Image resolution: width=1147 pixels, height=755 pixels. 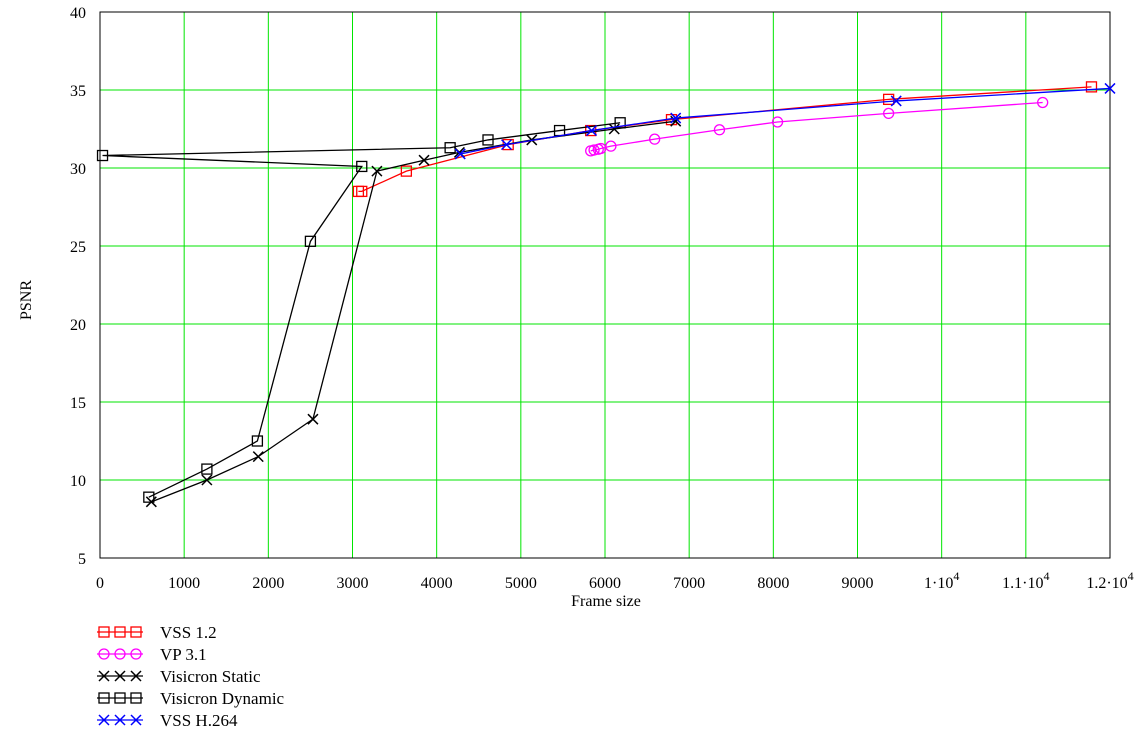 I want to click on y-tick-label: 10, so click(x=78, y=481).